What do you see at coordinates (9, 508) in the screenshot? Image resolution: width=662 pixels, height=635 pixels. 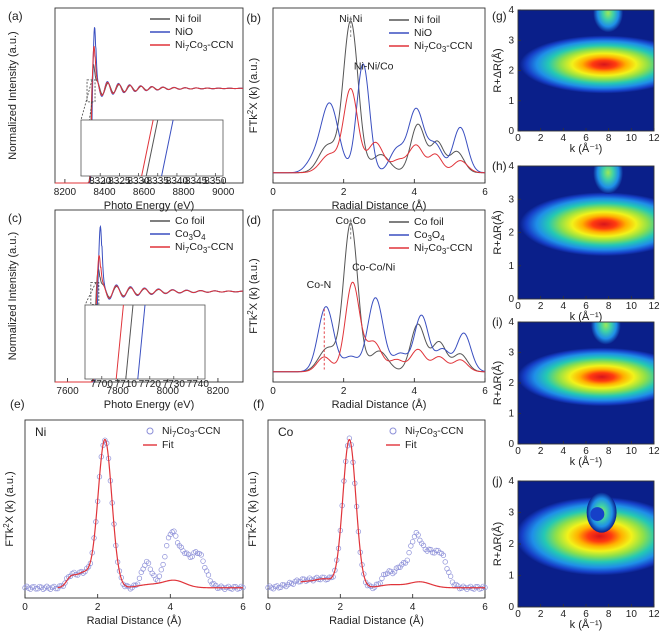 I see `y-axis-label: FTk2X (k) (a.u.)` at bounding box center [9, 508].